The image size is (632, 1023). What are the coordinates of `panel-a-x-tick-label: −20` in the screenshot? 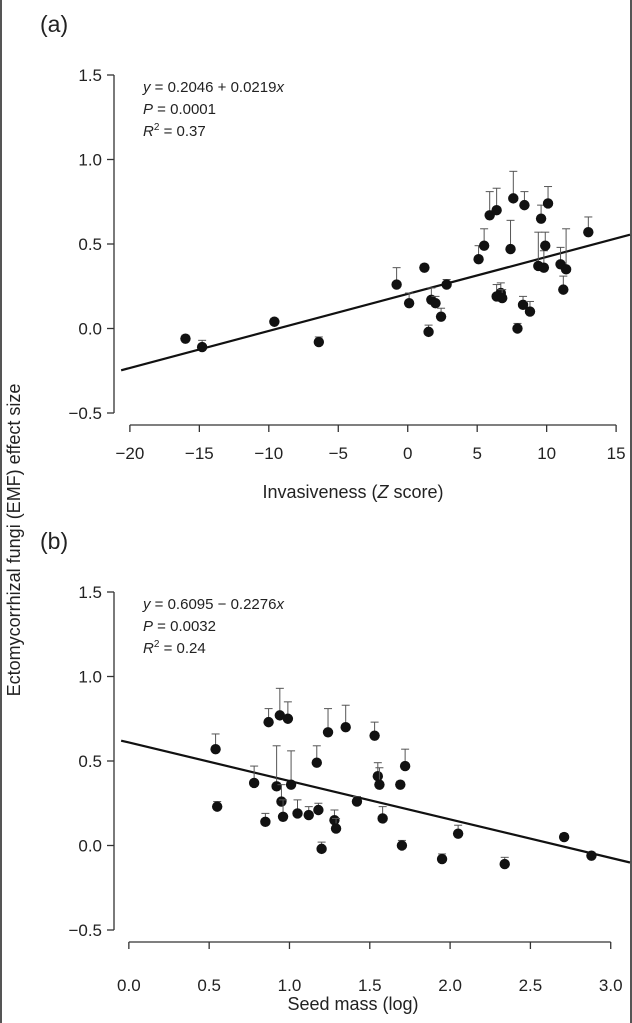 It's located at (129, 453).